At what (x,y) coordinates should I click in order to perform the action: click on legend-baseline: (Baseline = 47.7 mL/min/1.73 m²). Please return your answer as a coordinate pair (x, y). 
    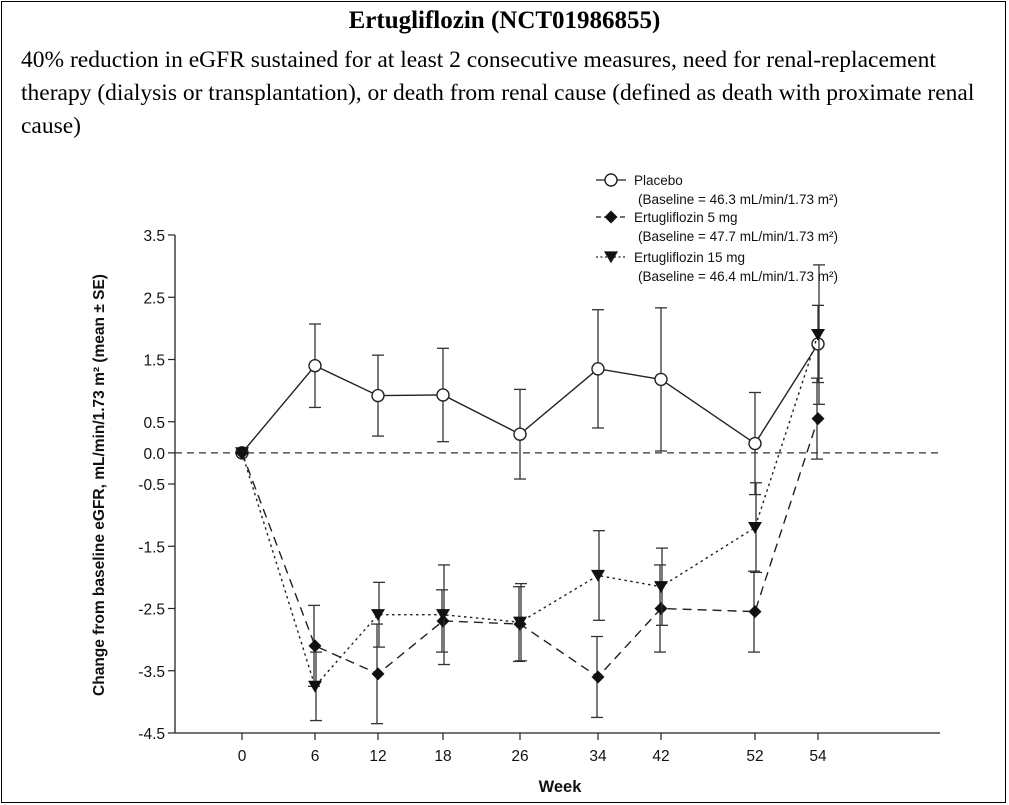
    Looking at the image, I should click on (738, 236).